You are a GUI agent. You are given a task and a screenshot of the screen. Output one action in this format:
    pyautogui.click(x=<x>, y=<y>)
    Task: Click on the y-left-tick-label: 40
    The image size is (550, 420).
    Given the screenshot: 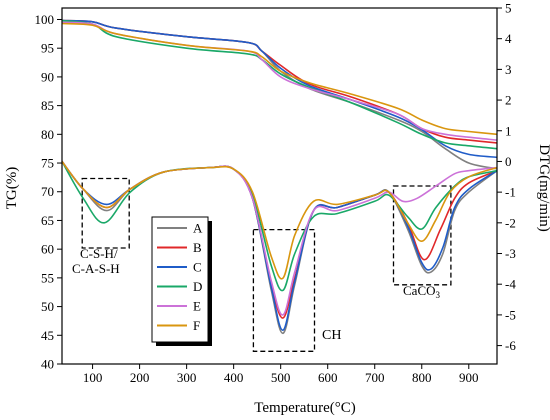 What is the action you would take?
    pyautogui.click(x=47, y=364)
    